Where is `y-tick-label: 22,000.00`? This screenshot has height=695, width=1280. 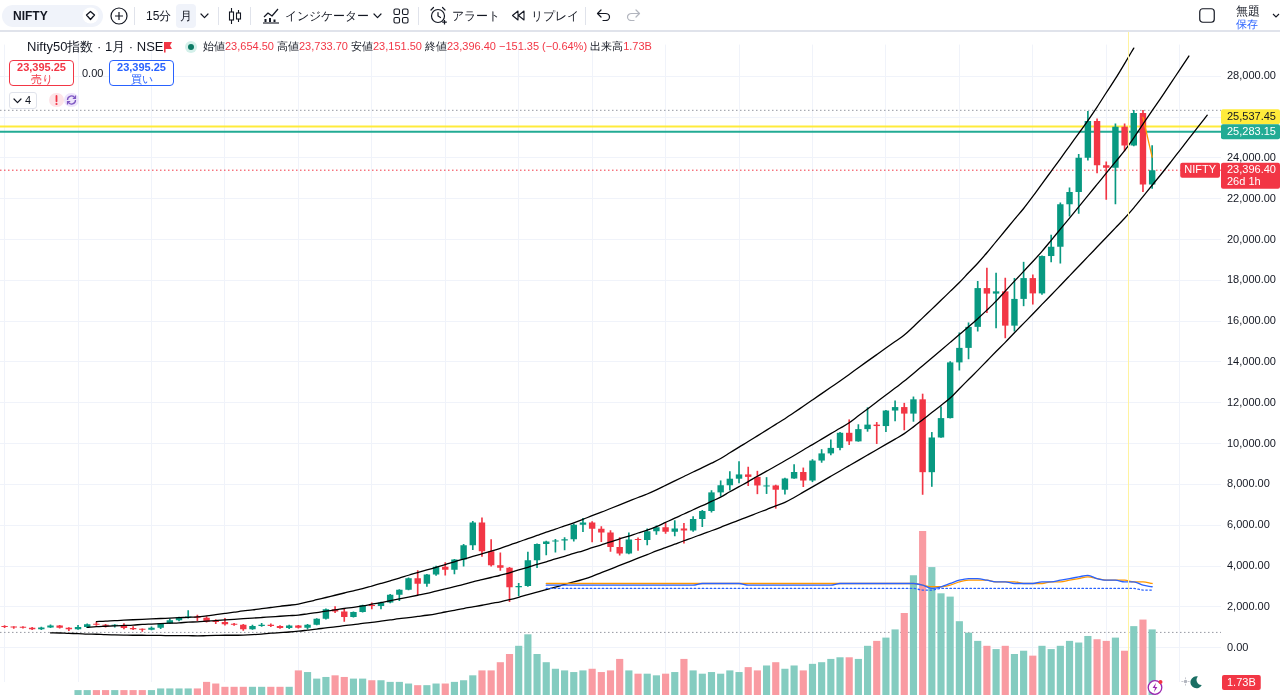
y-tick-label: 22,000.00 is located at coordinates (1251, 197).